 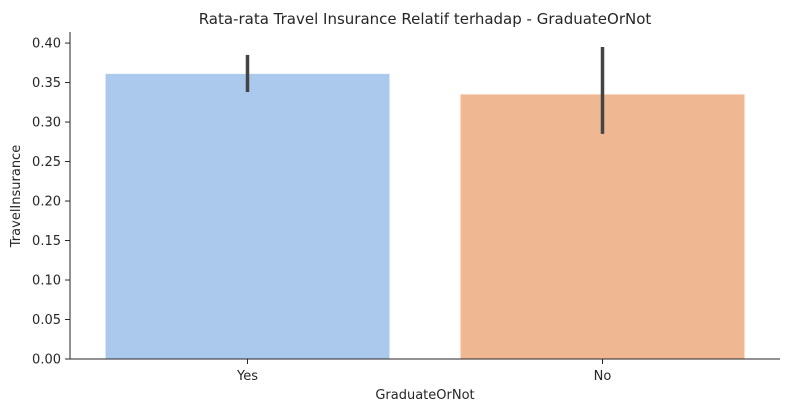 What do you see at coordinates (46, 83) in the screenshot?
I see `y-tick-label: 0.35` at bounding box center [46, 83].